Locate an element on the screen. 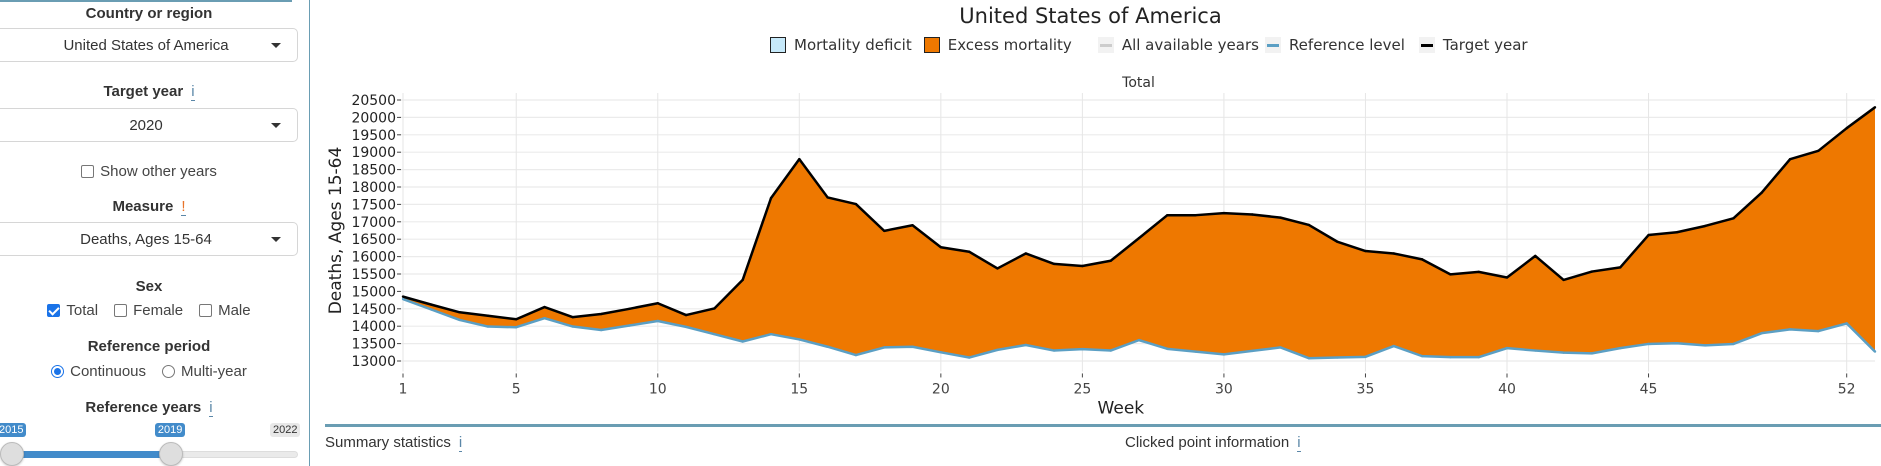  target-year-label-text: Target year is located at coordinates (143, 91).